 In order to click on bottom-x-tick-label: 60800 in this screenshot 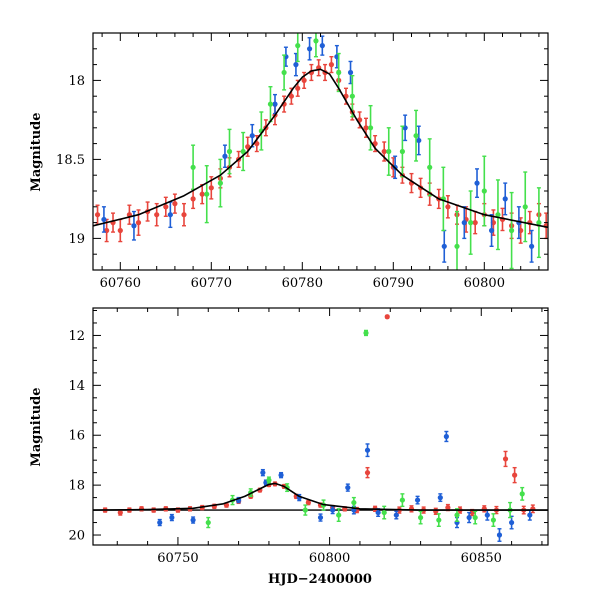, I will do `click(329, 558)`.